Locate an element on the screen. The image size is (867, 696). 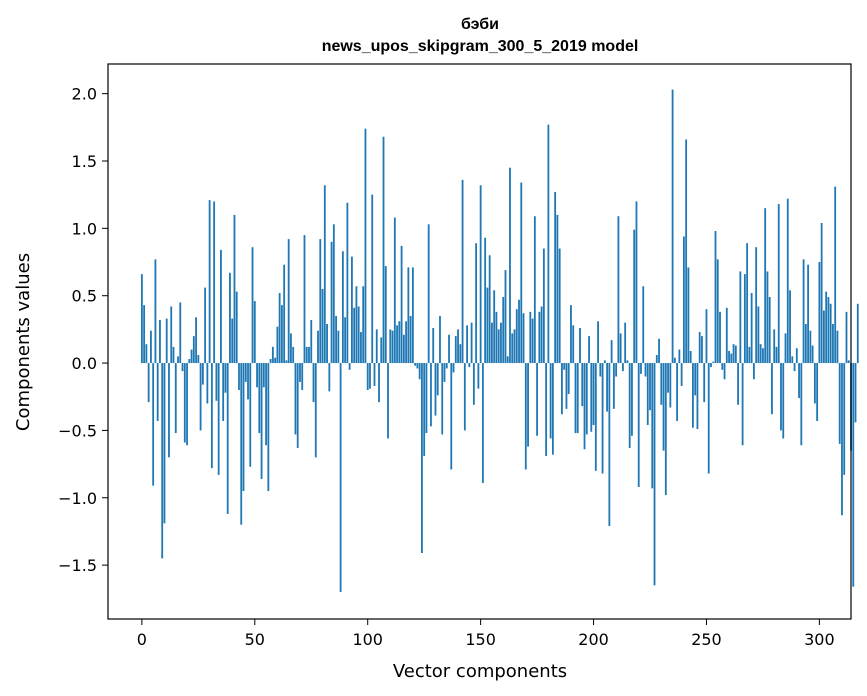
chart-title: бэби is located at coordinates (480, 24).